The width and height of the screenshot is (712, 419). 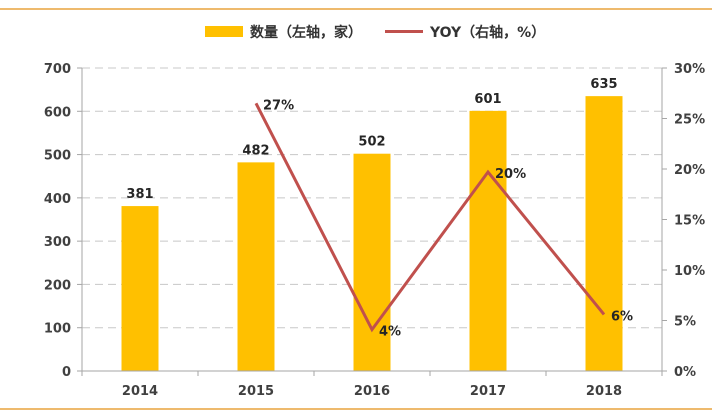 I want to click on left-tick-label: 700, so click(x=57, y=69).